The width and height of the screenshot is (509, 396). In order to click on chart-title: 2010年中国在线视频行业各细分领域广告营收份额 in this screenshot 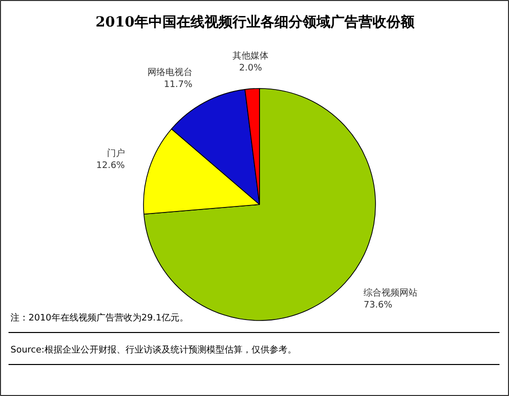, I will do `click(256, 22)`.